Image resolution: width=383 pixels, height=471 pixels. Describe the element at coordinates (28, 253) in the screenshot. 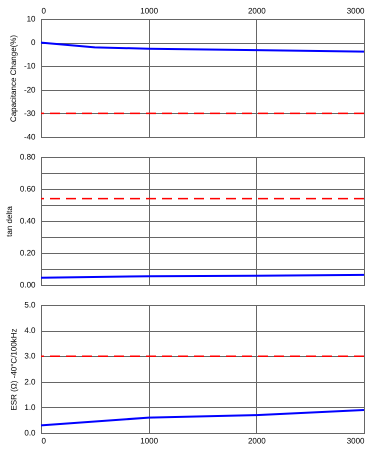

I see `y-tick-label: 0.20` at that location.